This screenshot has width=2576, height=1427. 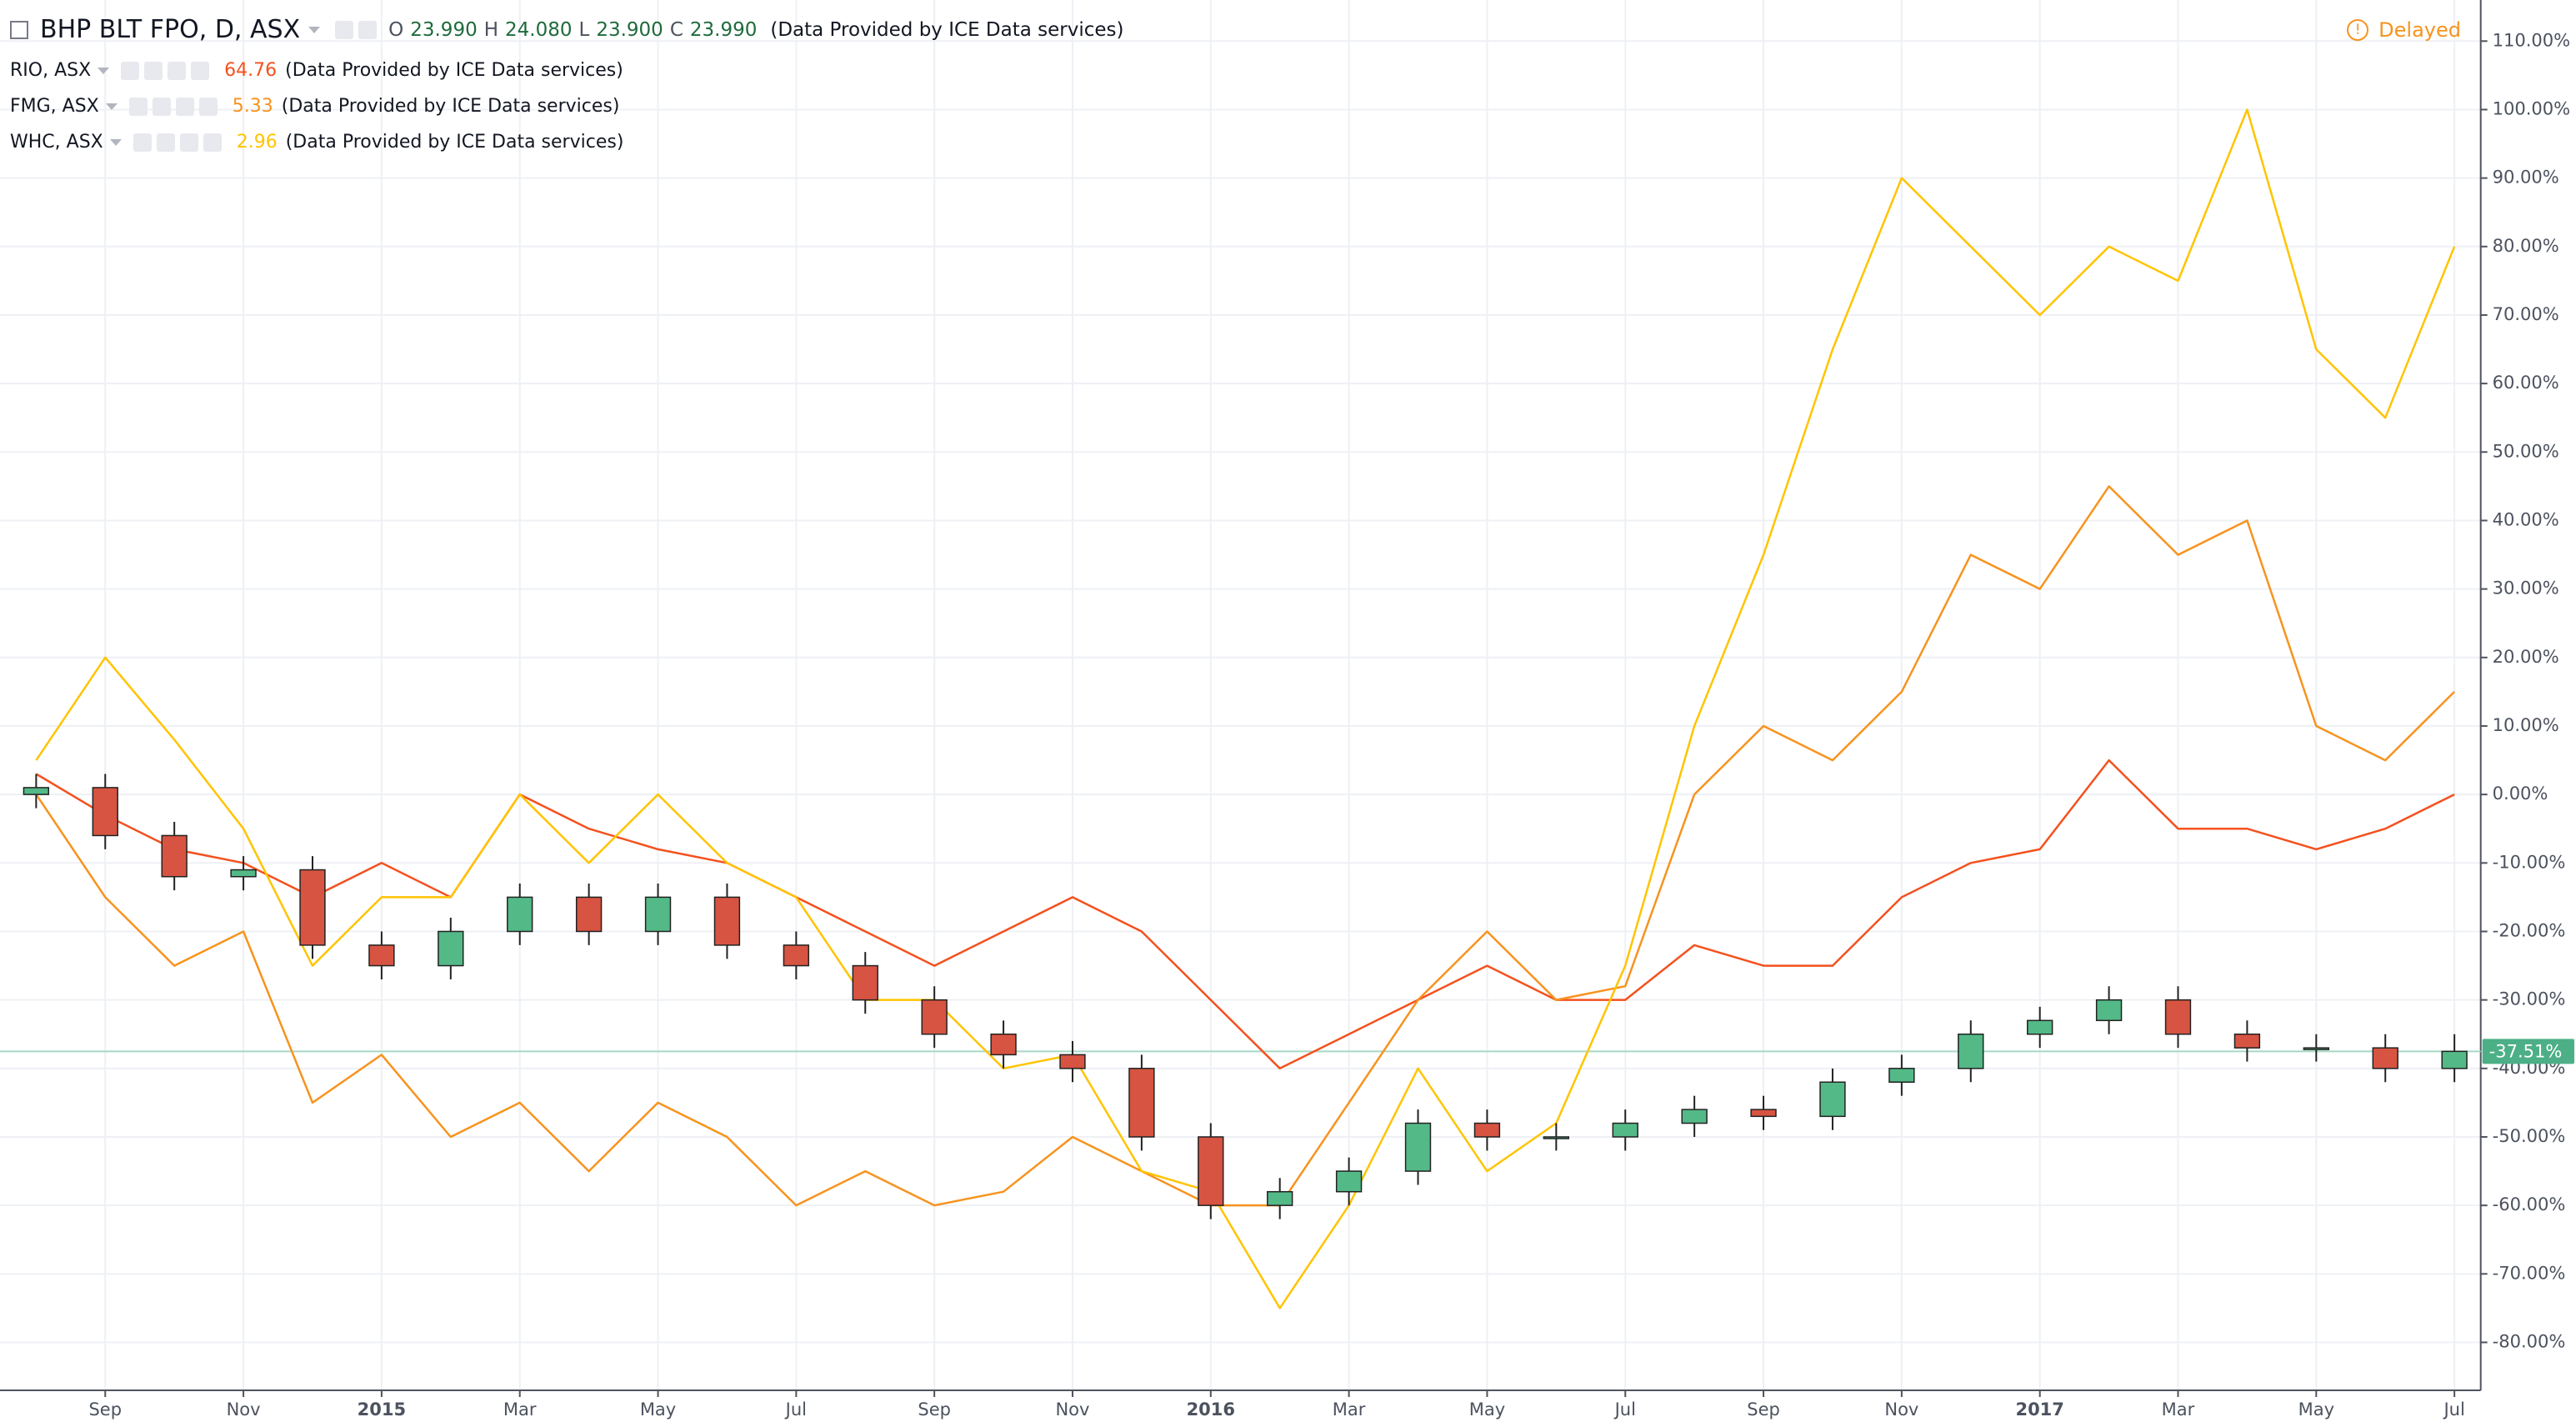 What do you see at coordinates (19, 29) in the screenshot?
I see `collapse-toggle` at bounding box center [19, 29].